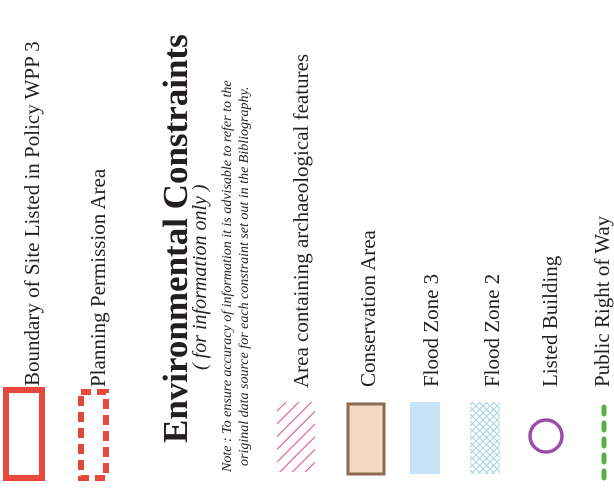 Image resolution: width=614 pixels, height=488 pixels. What do you see at coordinates (32, 213) in the screenshot?
I see `boundary-wpp3-label: Boundary of Site Listed in Policy WPP 3` at bounding box center [32, 213].